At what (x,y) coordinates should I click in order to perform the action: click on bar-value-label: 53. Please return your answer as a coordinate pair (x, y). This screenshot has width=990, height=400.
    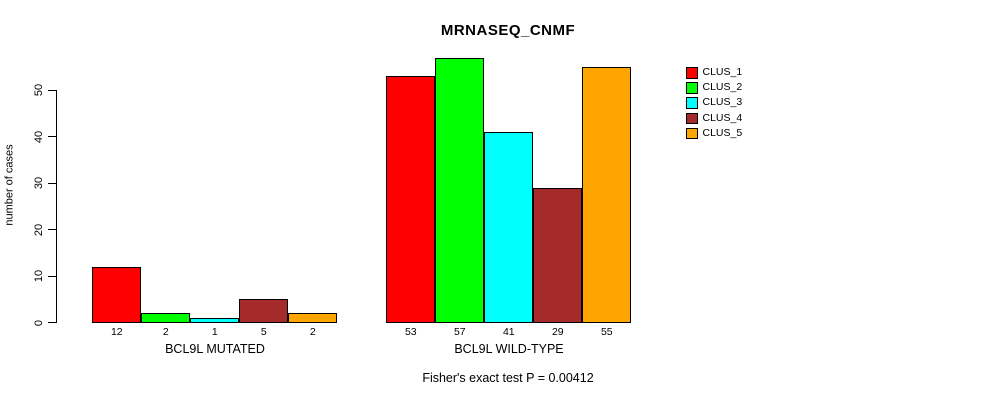
    Looking at the image, I should click on (410, 332).